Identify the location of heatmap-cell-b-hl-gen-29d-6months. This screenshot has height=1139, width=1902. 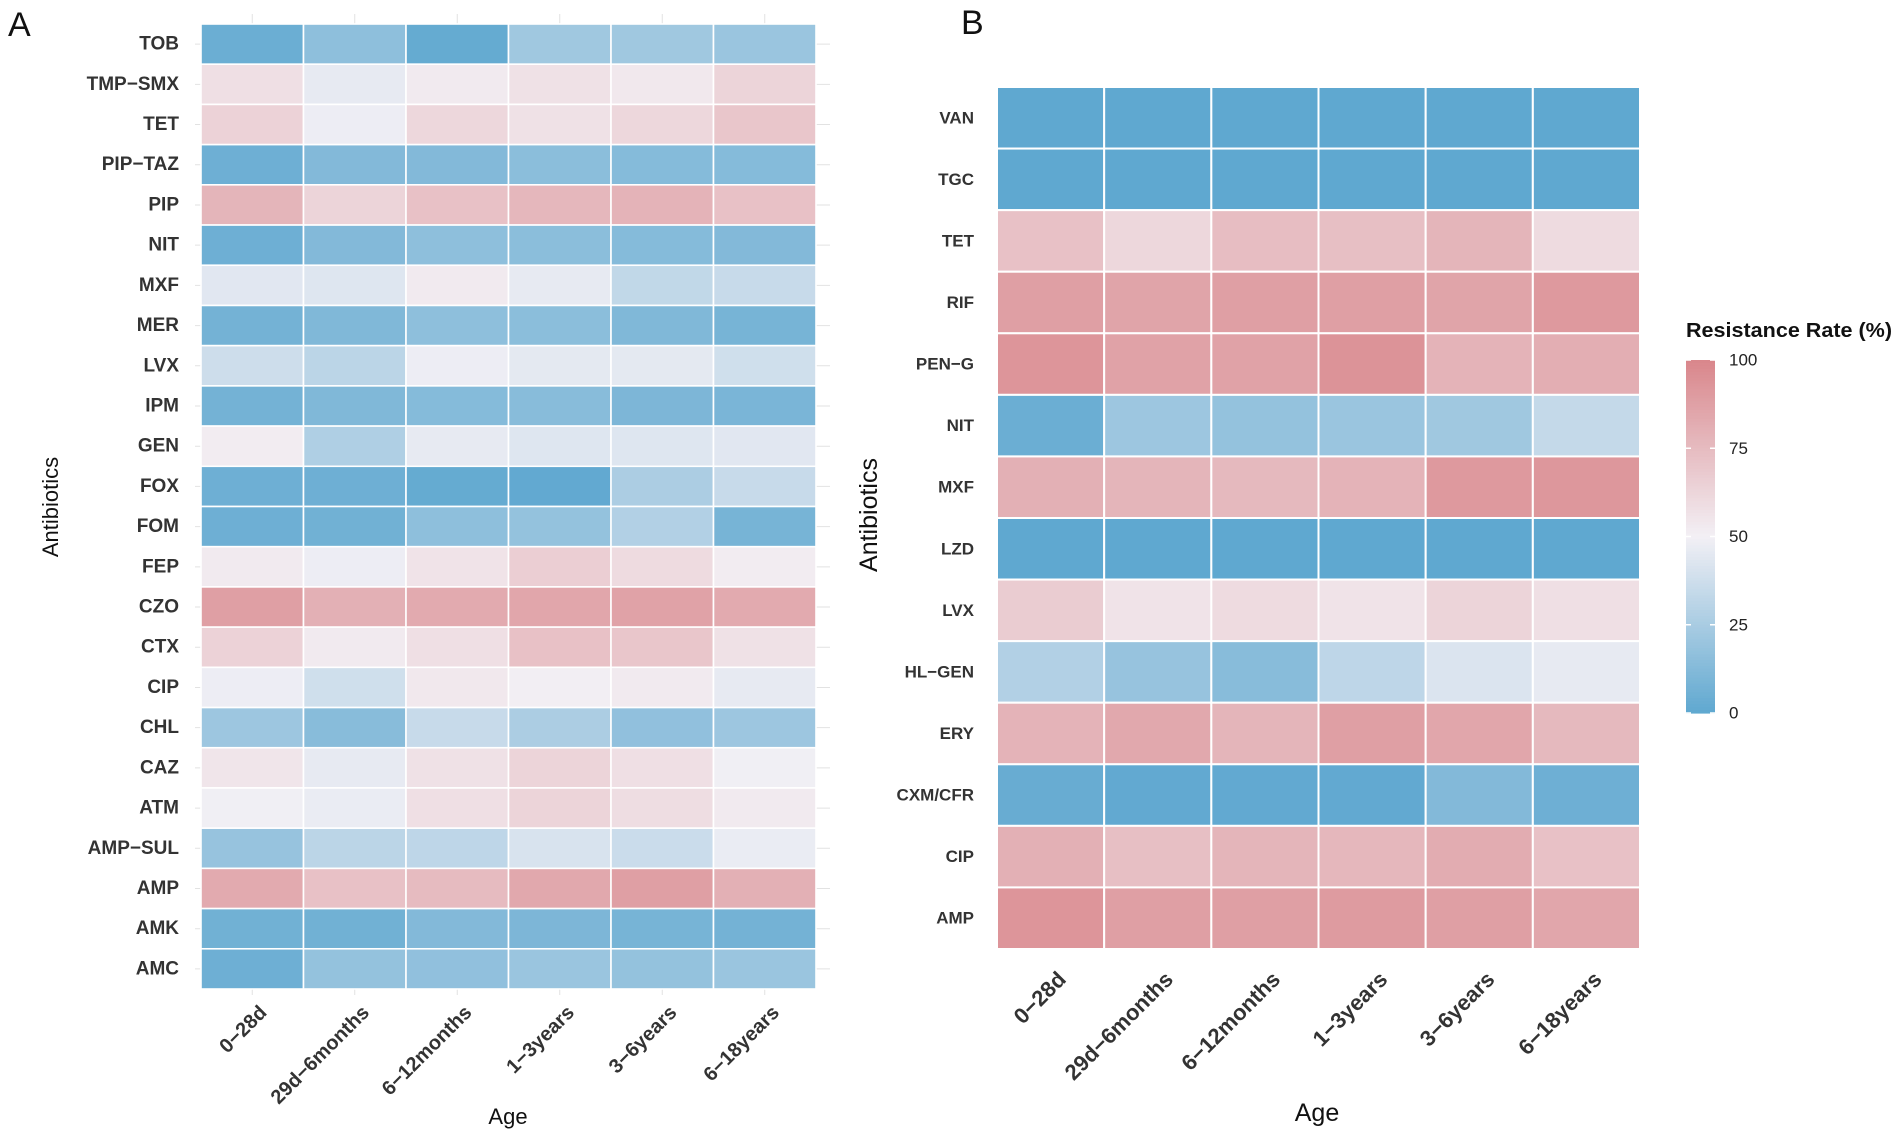
(1158, 672).